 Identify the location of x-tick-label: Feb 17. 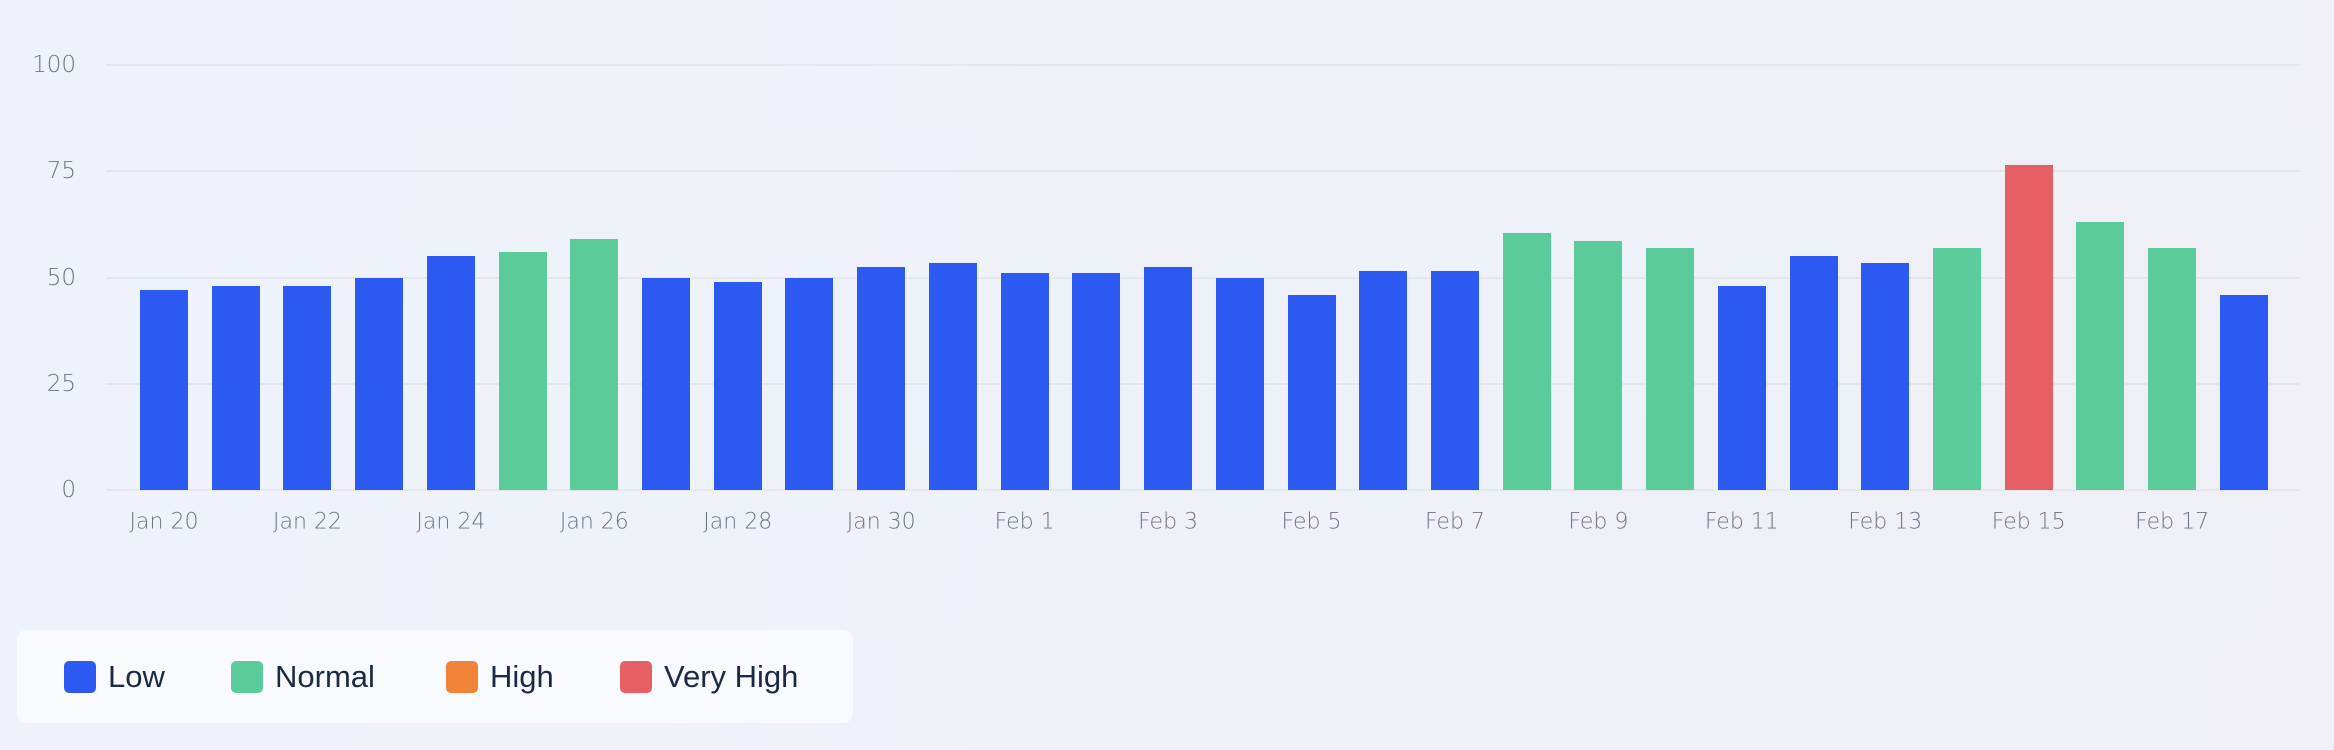
(2172, 522).